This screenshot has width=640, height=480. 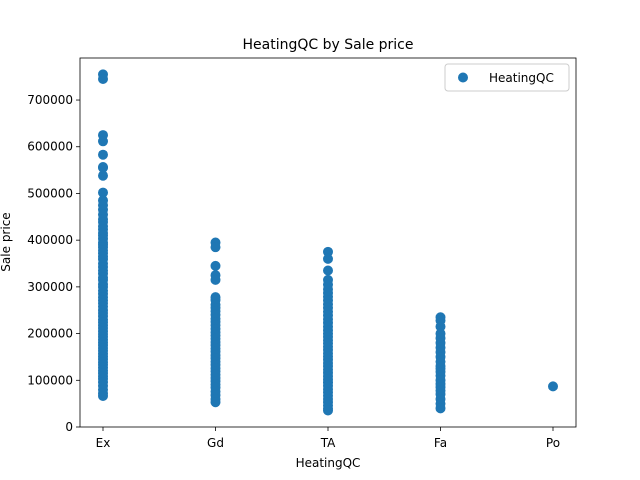 What do you see at coordinates (50, 193) in the screenshot?
I see `y-tick-label: 500000` at bounding box center [50, 193].